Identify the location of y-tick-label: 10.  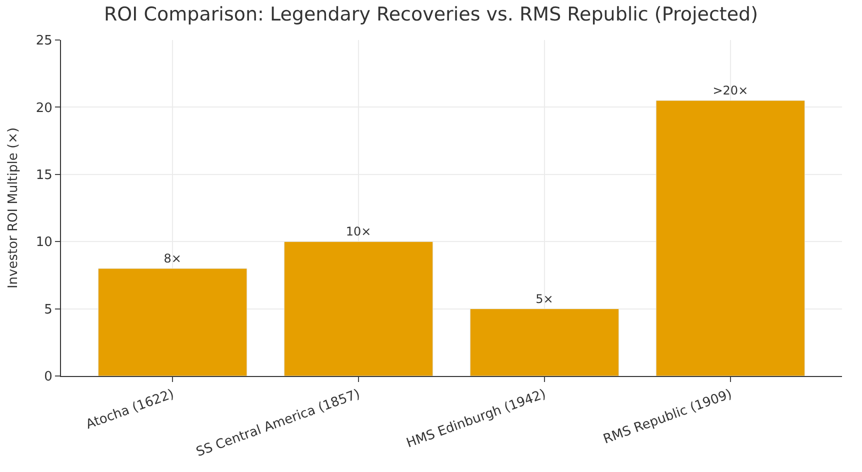
(44, 242).